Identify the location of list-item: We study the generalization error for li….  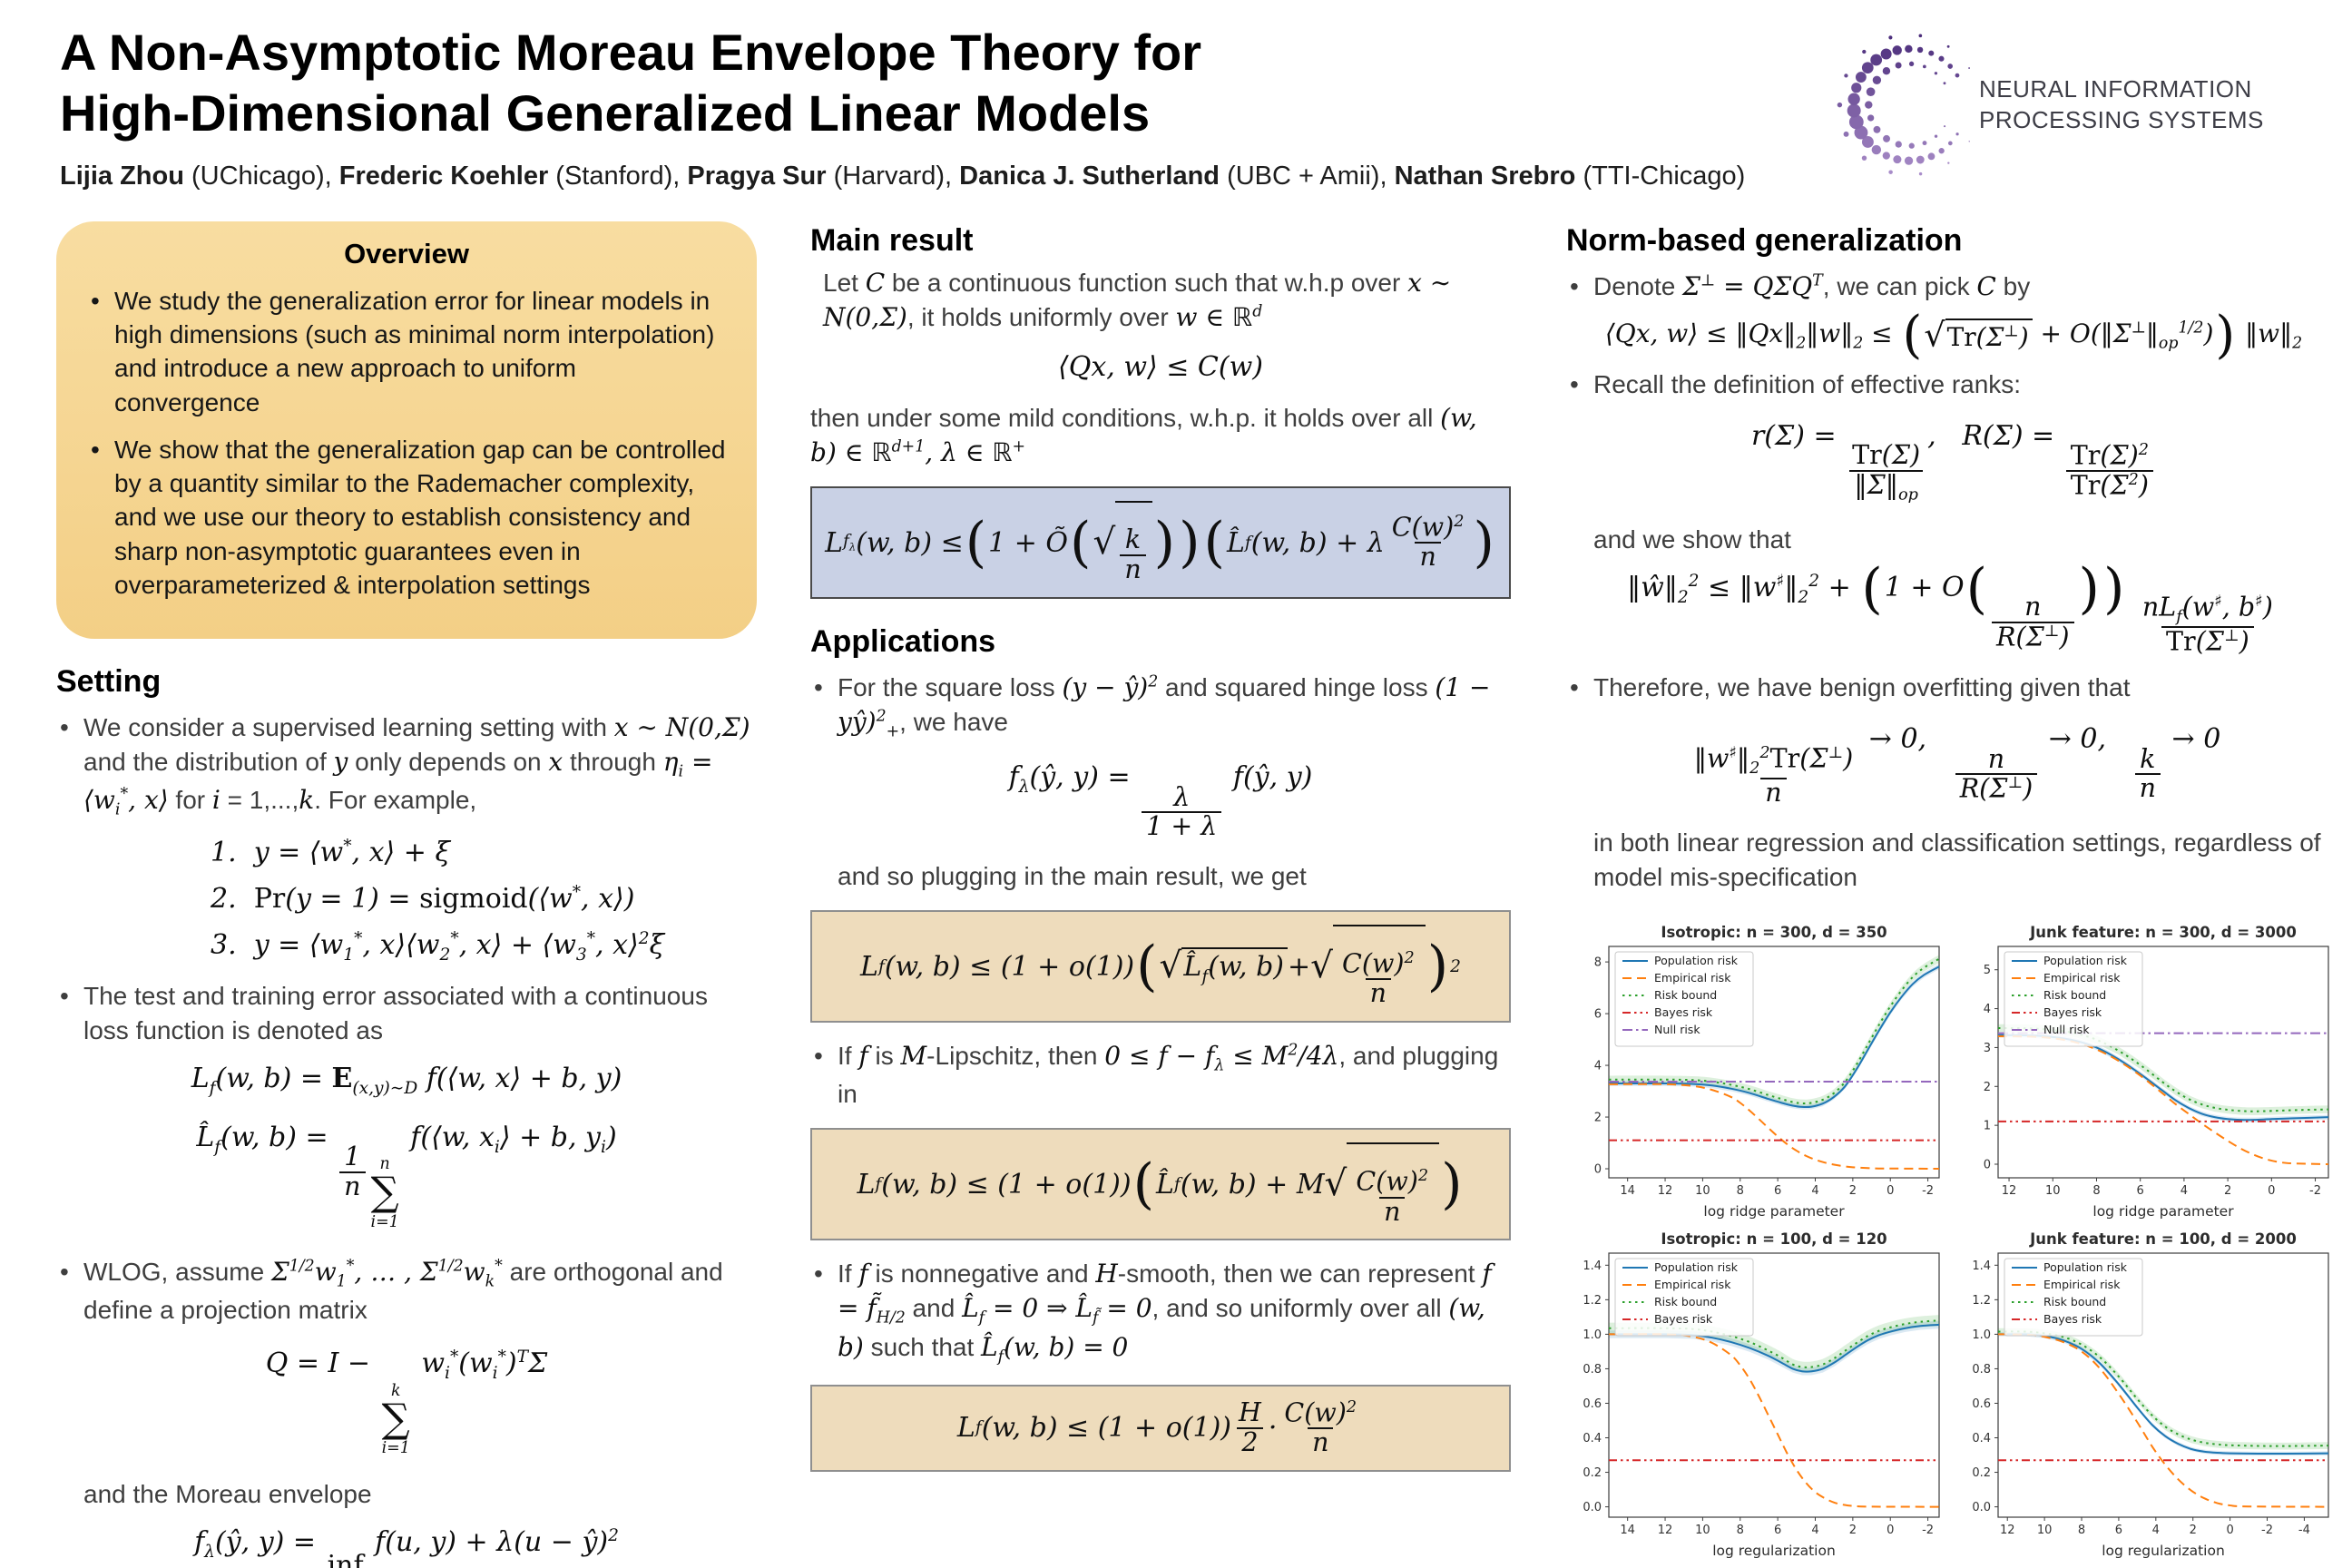
(406, 351).